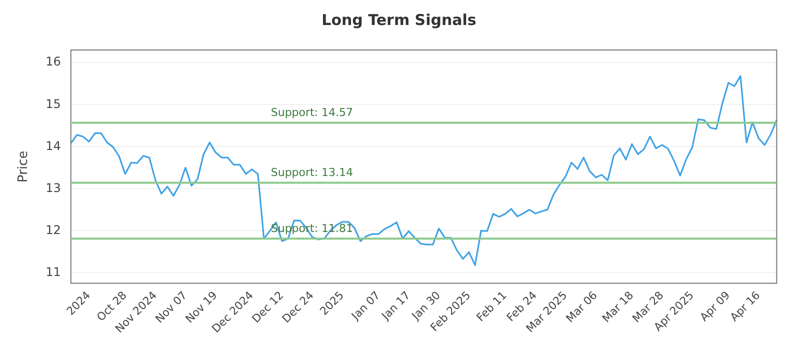 The image size is (800, 350). Describe the element at coordinates (24, 166) in the screenshot. I see `y-axis-title: Price` at that location.